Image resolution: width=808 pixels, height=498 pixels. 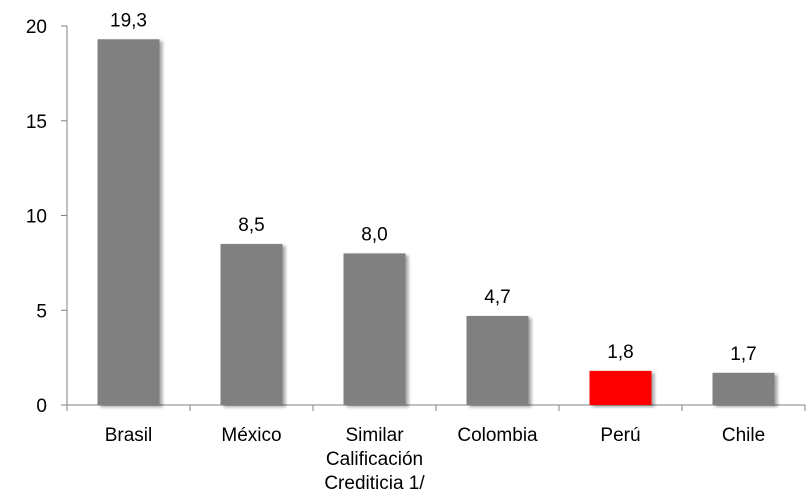 I want to click on category-label: Colombia, so click(x=497, y=435).